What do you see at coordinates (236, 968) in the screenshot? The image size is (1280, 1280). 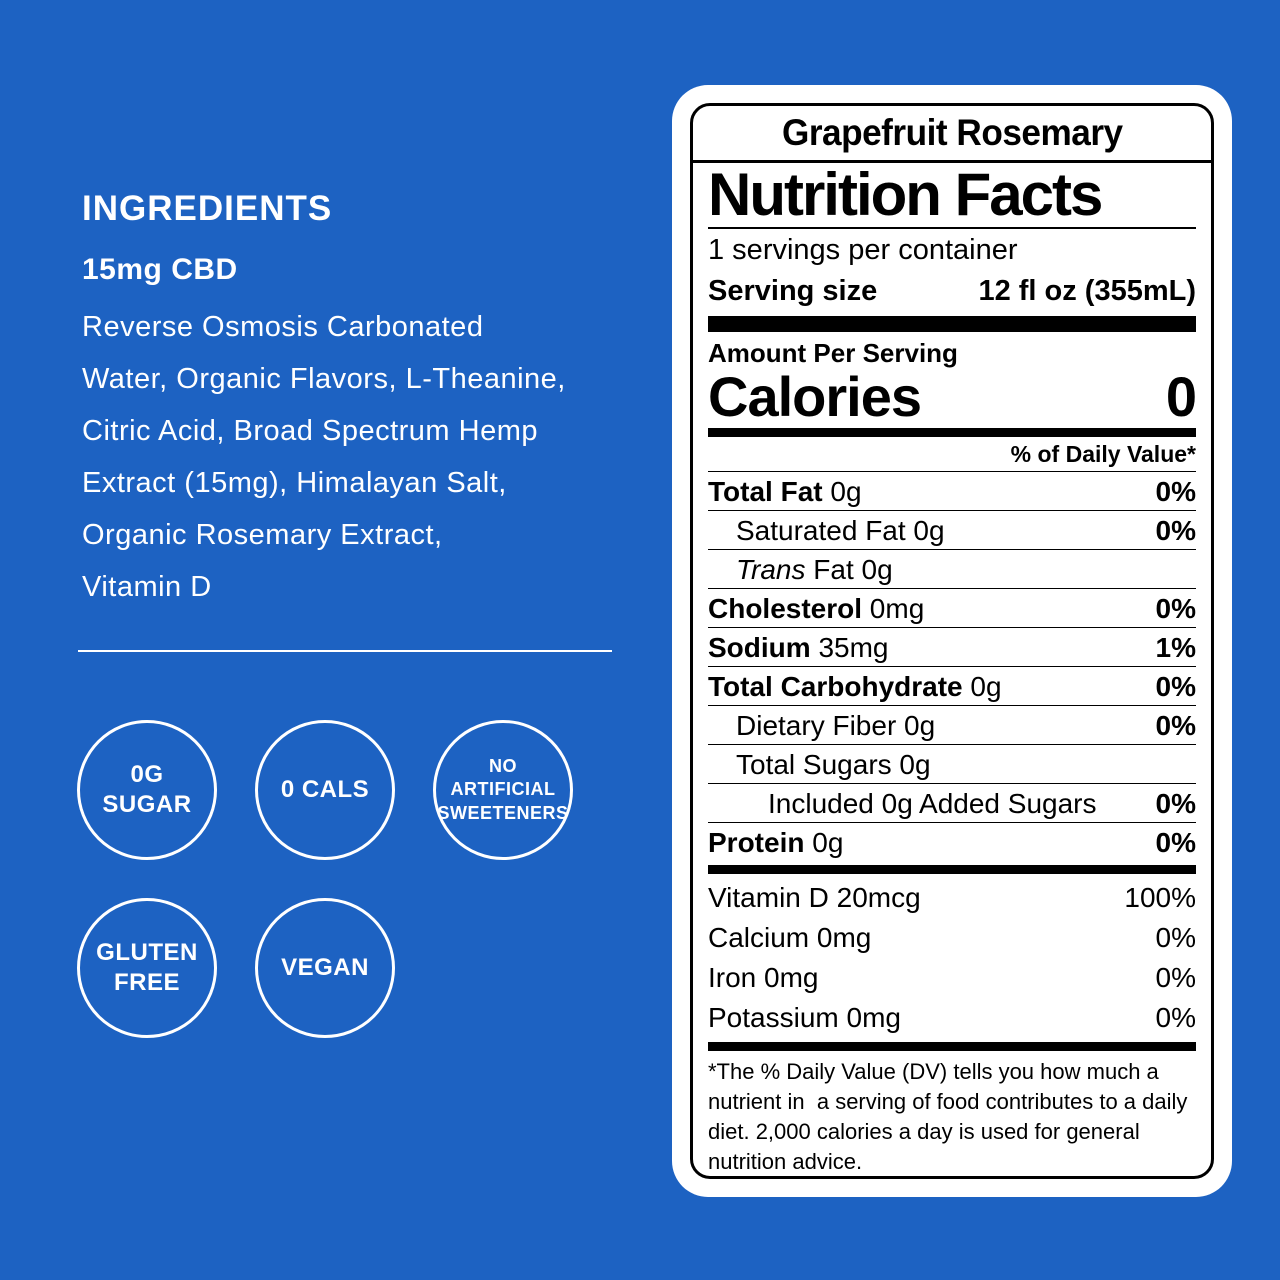 I see `badges-row-2: GLUTEN FREE VEGAN` at bounding box center [236, 968].